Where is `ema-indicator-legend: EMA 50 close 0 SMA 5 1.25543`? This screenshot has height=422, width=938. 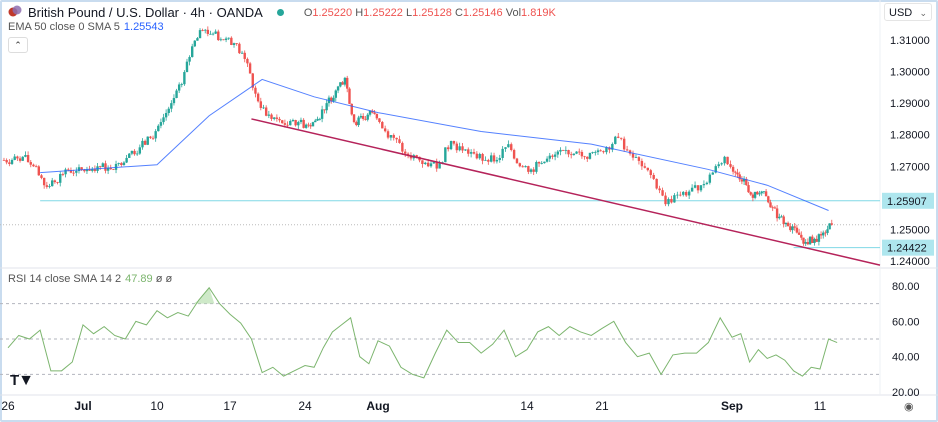 ema-indicator-legend: EMA 50 close 0 SMA 5 1.25543 is located at coordinates (86, 27).